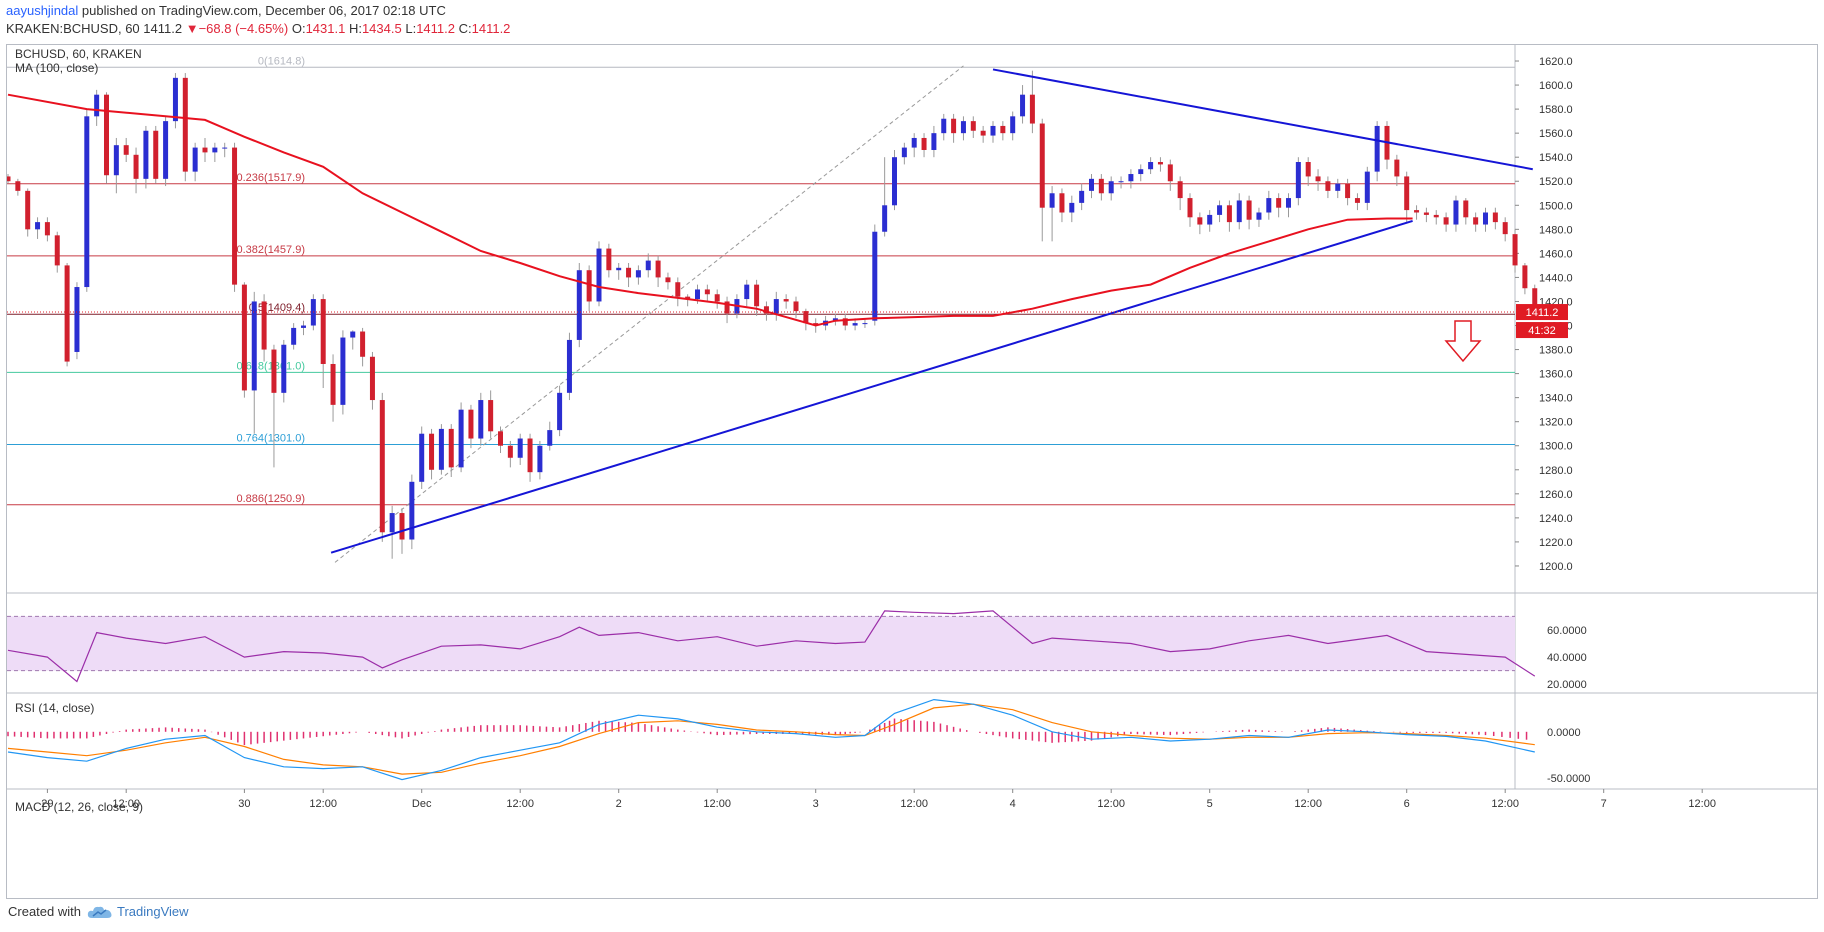 This screenshot has width=1824, height=932. Describe the element at coordinates (1556, 423) in the screenshot. I see `y-axis-tick-label: 1320.0` at that location.